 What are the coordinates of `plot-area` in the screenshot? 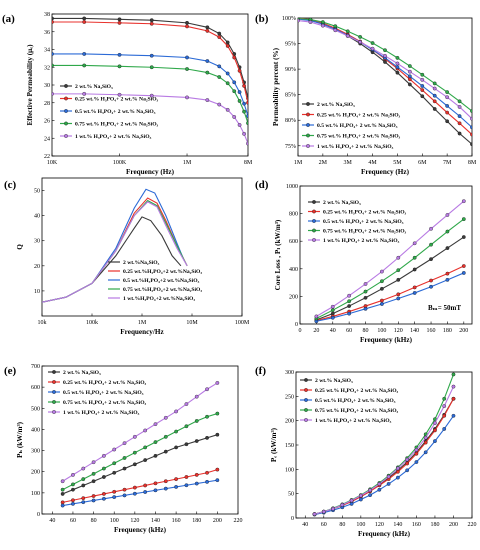 It's located at (385, 82).